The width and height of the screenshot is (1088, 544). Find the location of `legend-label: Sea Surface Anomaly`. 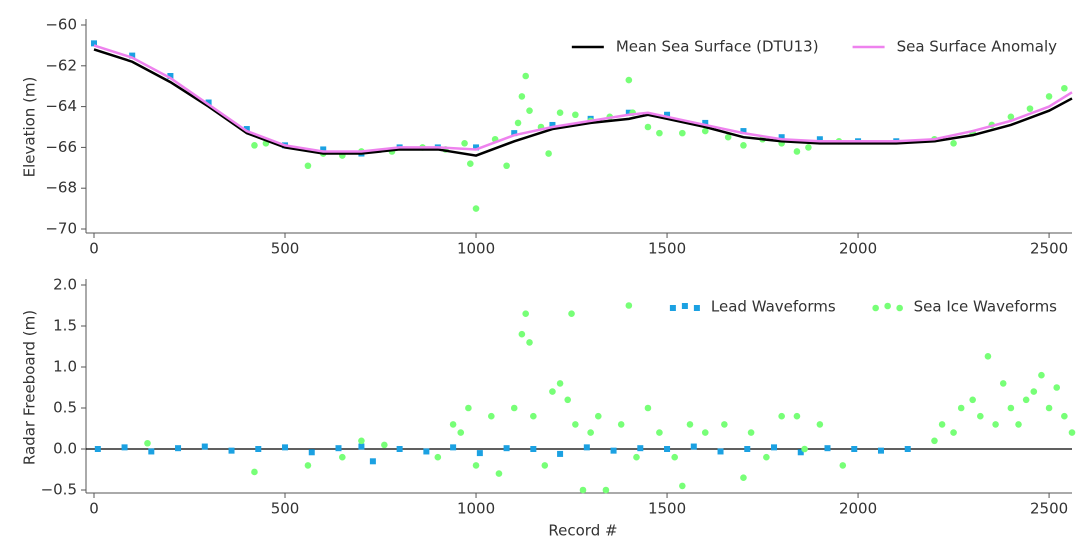

legend-label: Sea Surface Anomaly is located at coordinates (977, 47).